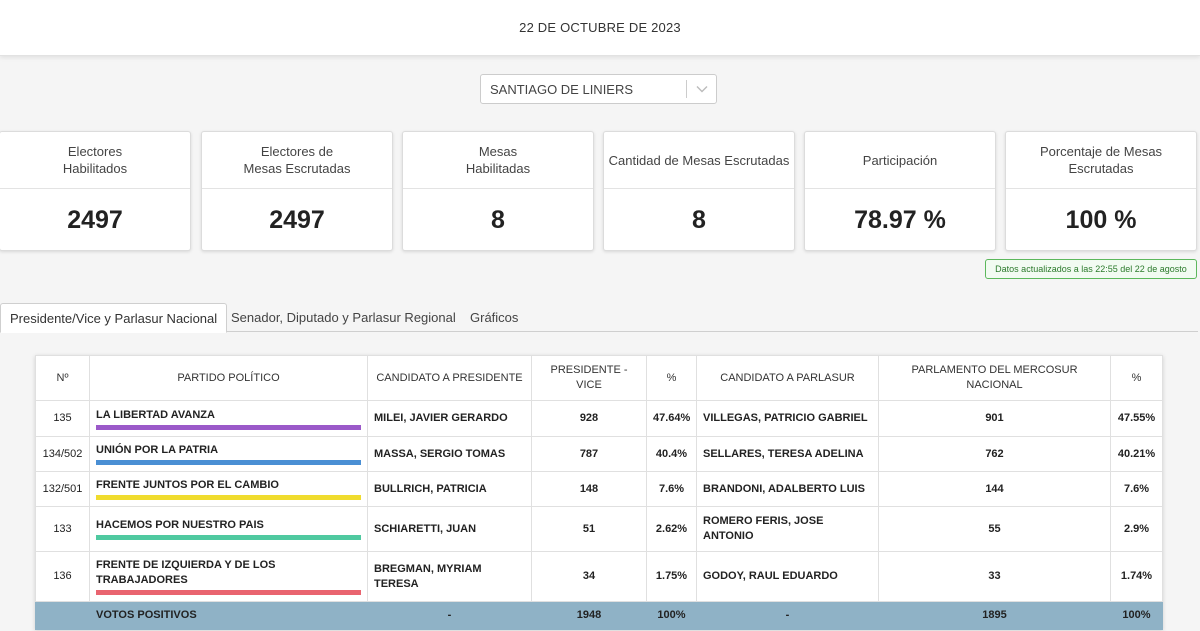 Image resolution: width=1200 pixels, height=631 pixels. Describe the element at coordinates (787, 615) in the screenshot. I see `total-parlasur-candidate: -` at that location.